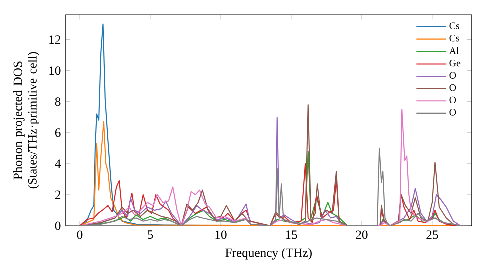  Describe the element at coordinates (454, 50) in the screenshot. I see `legend-label: Al` at that location.